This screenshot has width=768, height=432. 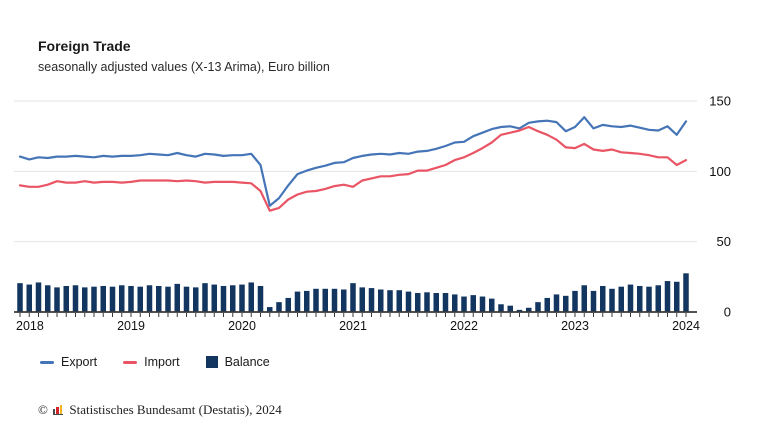 I want to click on x-axis-labels: 2018 2019 2020 2021 2022 2023 2024, so click(x=358, y=326).